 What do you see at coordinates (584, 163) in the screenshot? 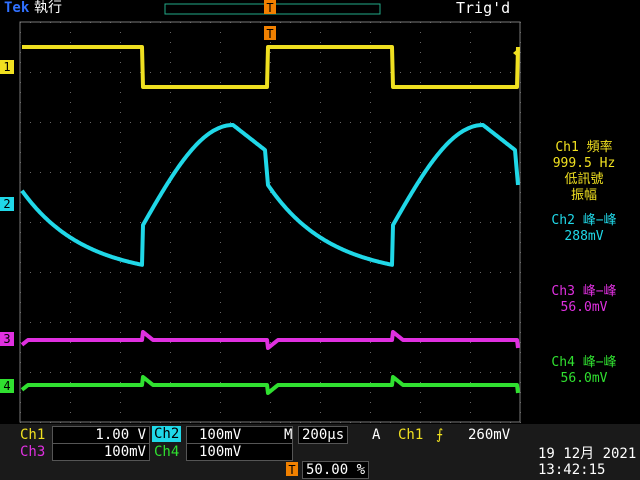
I see `value: 999.5 Hz` at bounding box center [584, 163].